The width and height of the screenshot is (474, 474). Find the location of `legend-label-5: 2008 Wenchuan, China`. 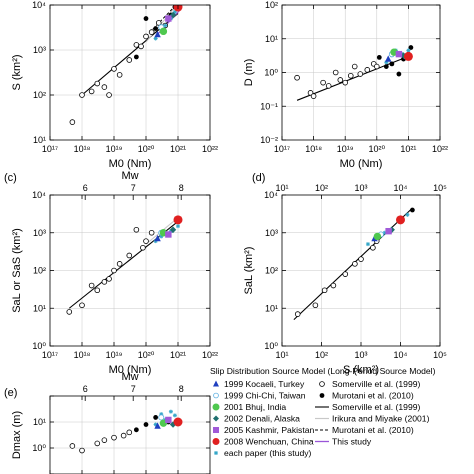

legend-label-5: 2008 Wenchuan, China is located at coordinates (269, 442).